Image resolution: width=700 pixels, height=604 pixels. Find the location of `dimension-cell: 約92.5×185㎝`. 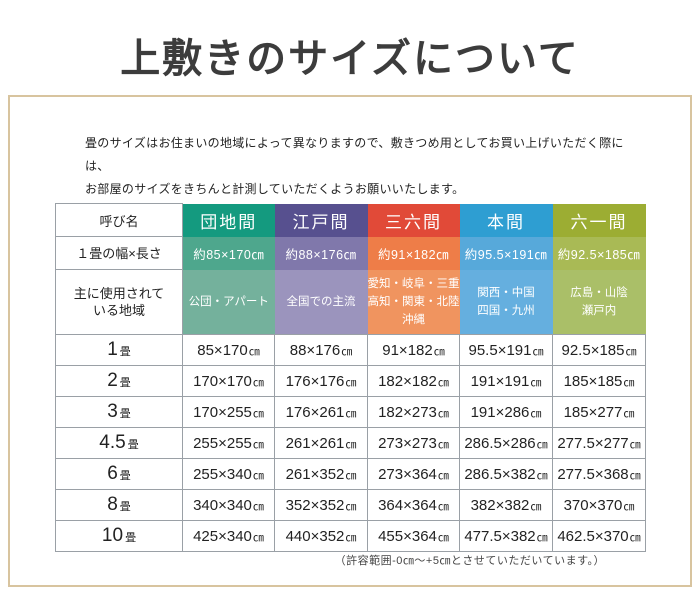

dimension-cell: 約92.5×185㎝ is located at coordinates (599, 253).